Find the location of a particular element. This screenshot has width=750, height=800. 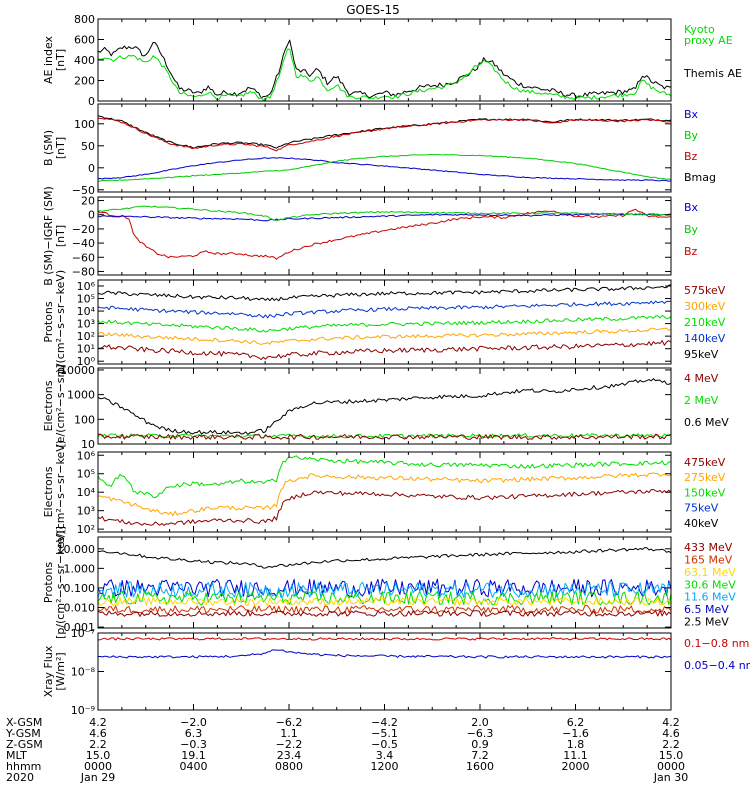

y-tick-label: −50 is located at coordinates (83, 190).